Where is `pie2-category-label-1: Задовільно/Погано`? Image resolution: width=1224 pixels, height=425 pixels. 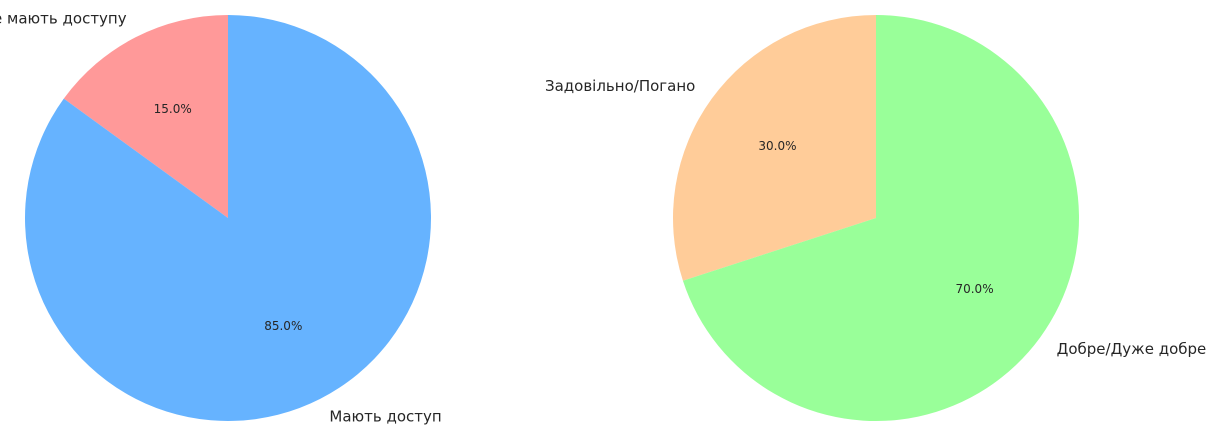
pie2-category-label-1: Задовільно/Погано is located at coordinates (620, 86).